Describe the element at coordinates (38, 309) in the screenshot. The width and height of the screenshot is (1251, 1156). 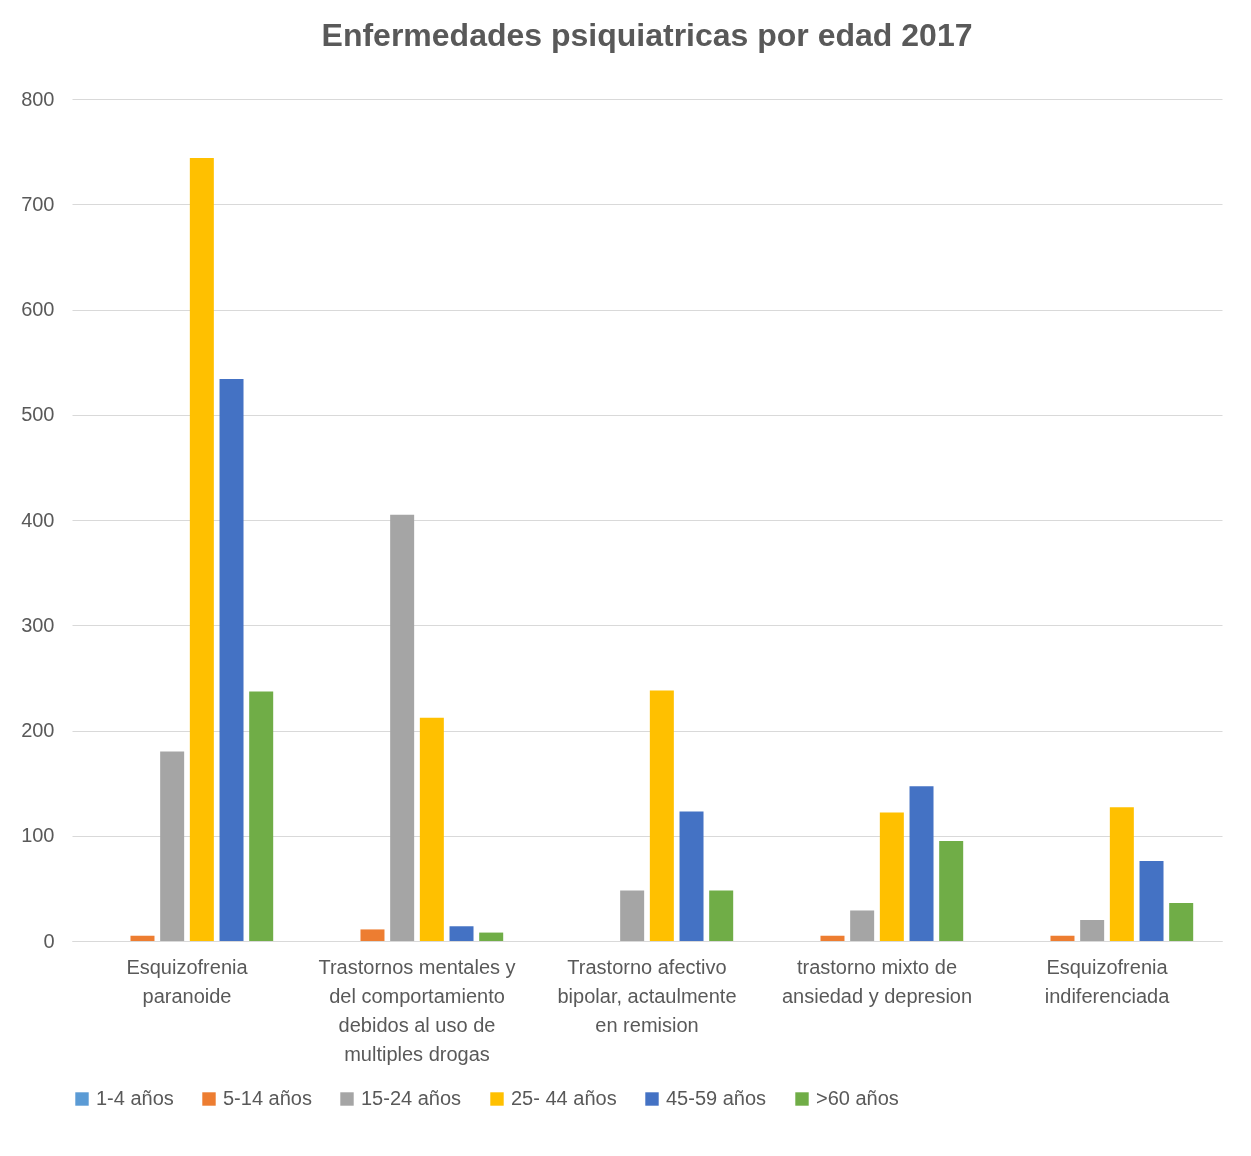
I see `y-tick-label: 600` at that location.